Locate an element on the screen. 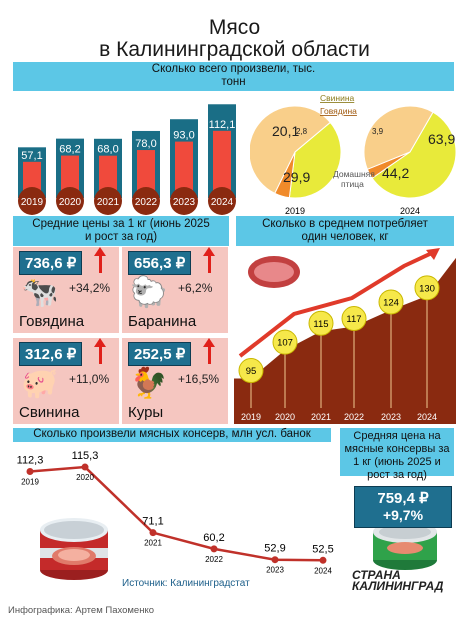 The image size is (469, 629). consumption-year-label: 2021 is located at coordinates (321, 417).